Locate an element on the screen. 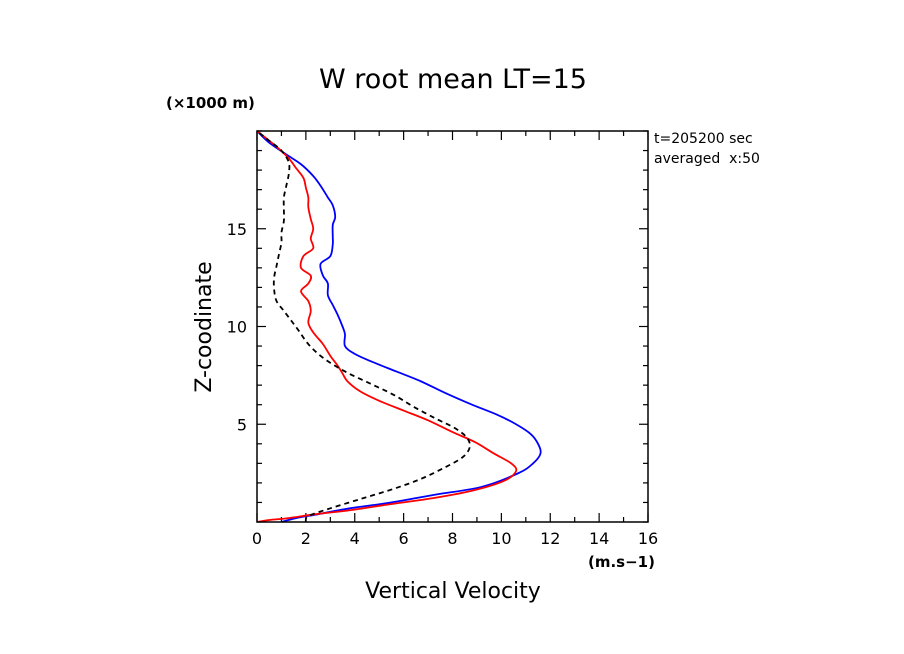  x-tick-label: 8 is located at coordinates (452, 538).